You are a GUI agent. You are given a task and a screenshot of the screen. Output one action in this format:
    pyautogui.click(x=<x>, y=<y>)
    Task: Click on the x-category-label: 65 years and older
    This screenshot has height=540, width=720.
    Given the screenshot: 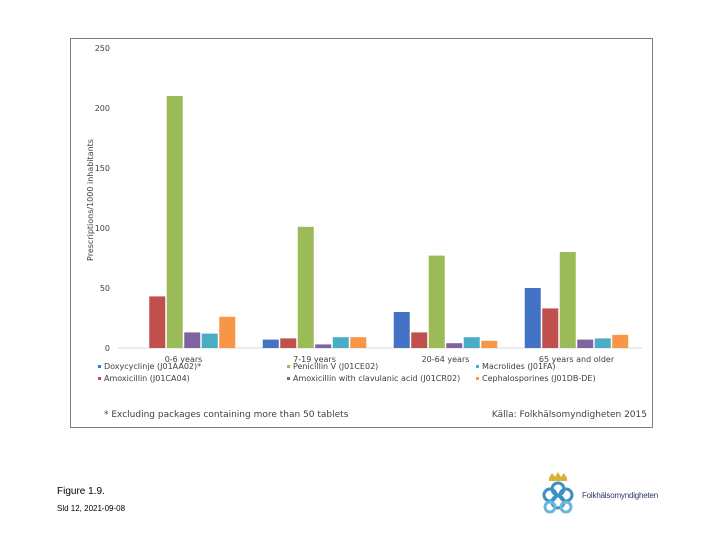 What is the action you would take?
    pyautogui.click(x=577, y=359)
    